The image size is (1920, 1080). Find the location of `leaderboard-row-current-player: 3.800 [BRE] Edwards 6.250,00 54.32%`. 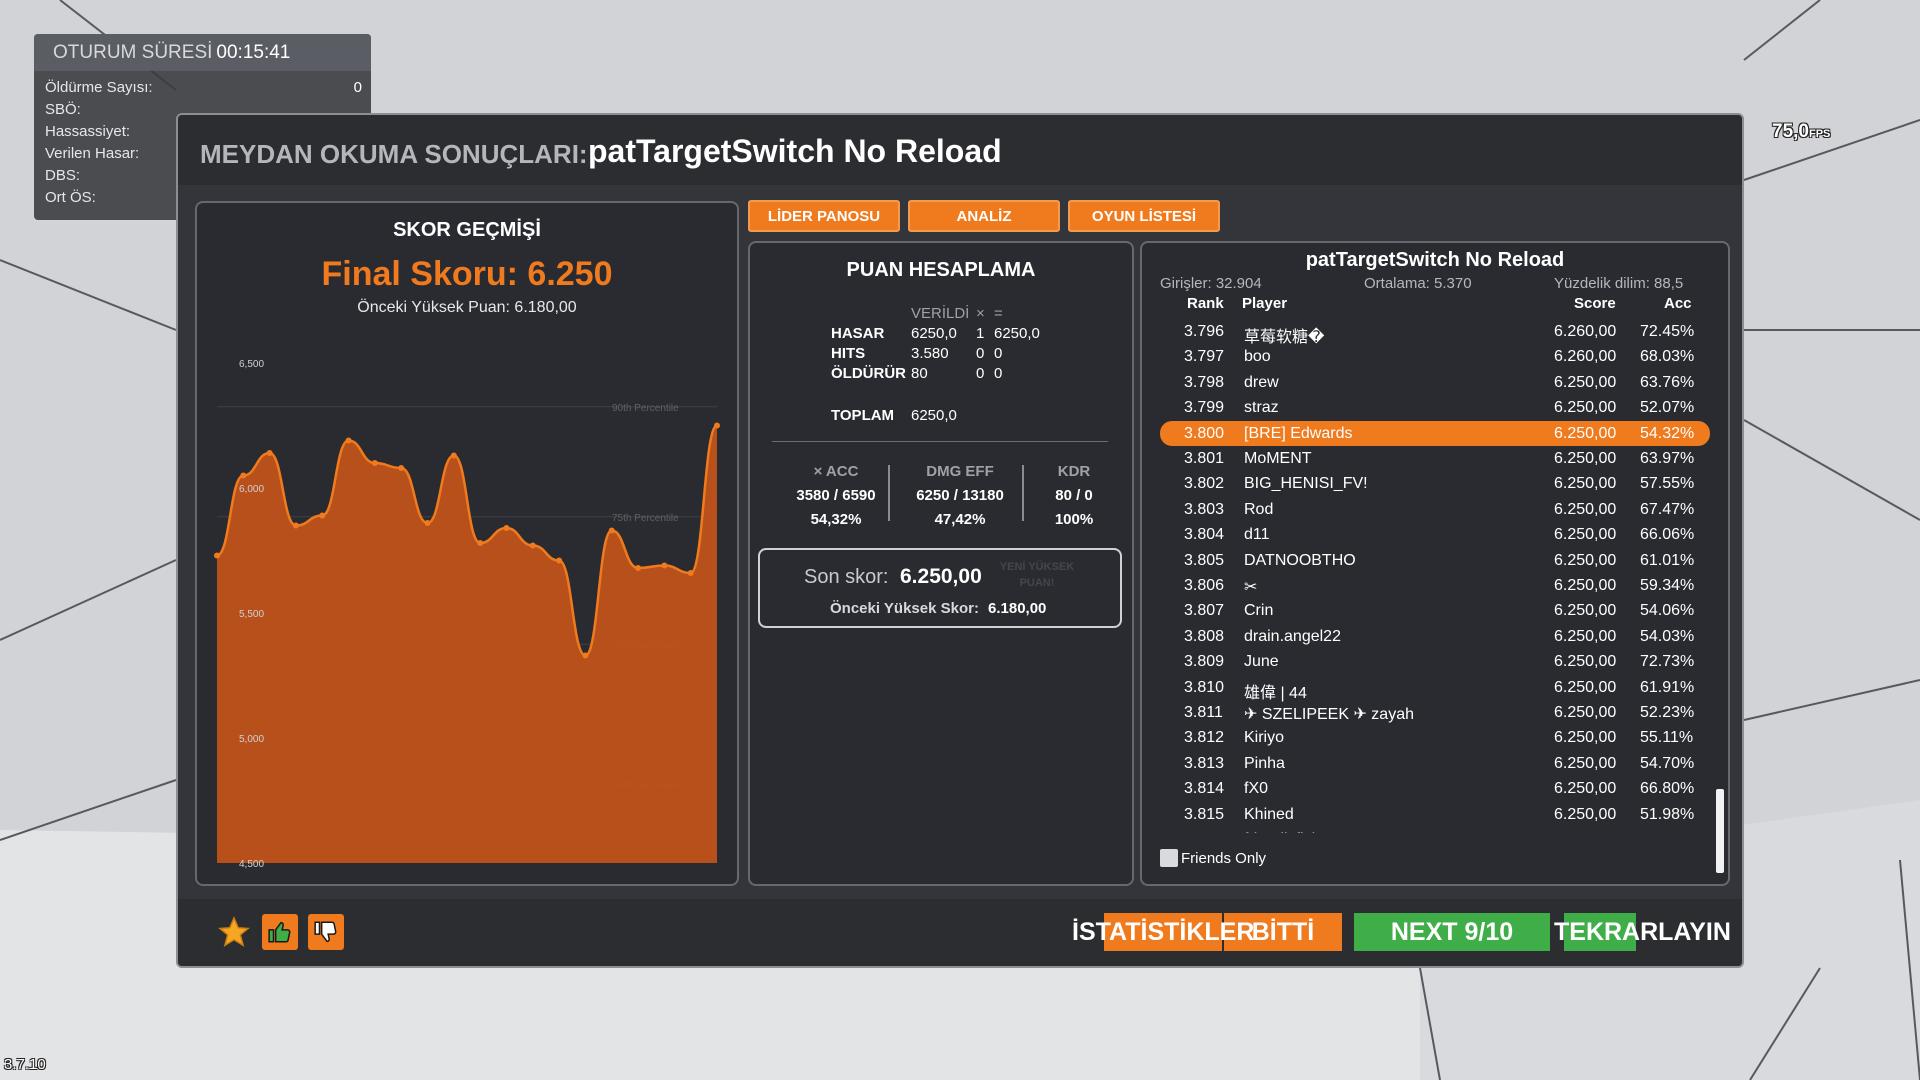

leaderboard-row-current-player: 3.800 [BRE] Edwards 6.250,00 54.32% is located at coordinates (1435, 433).